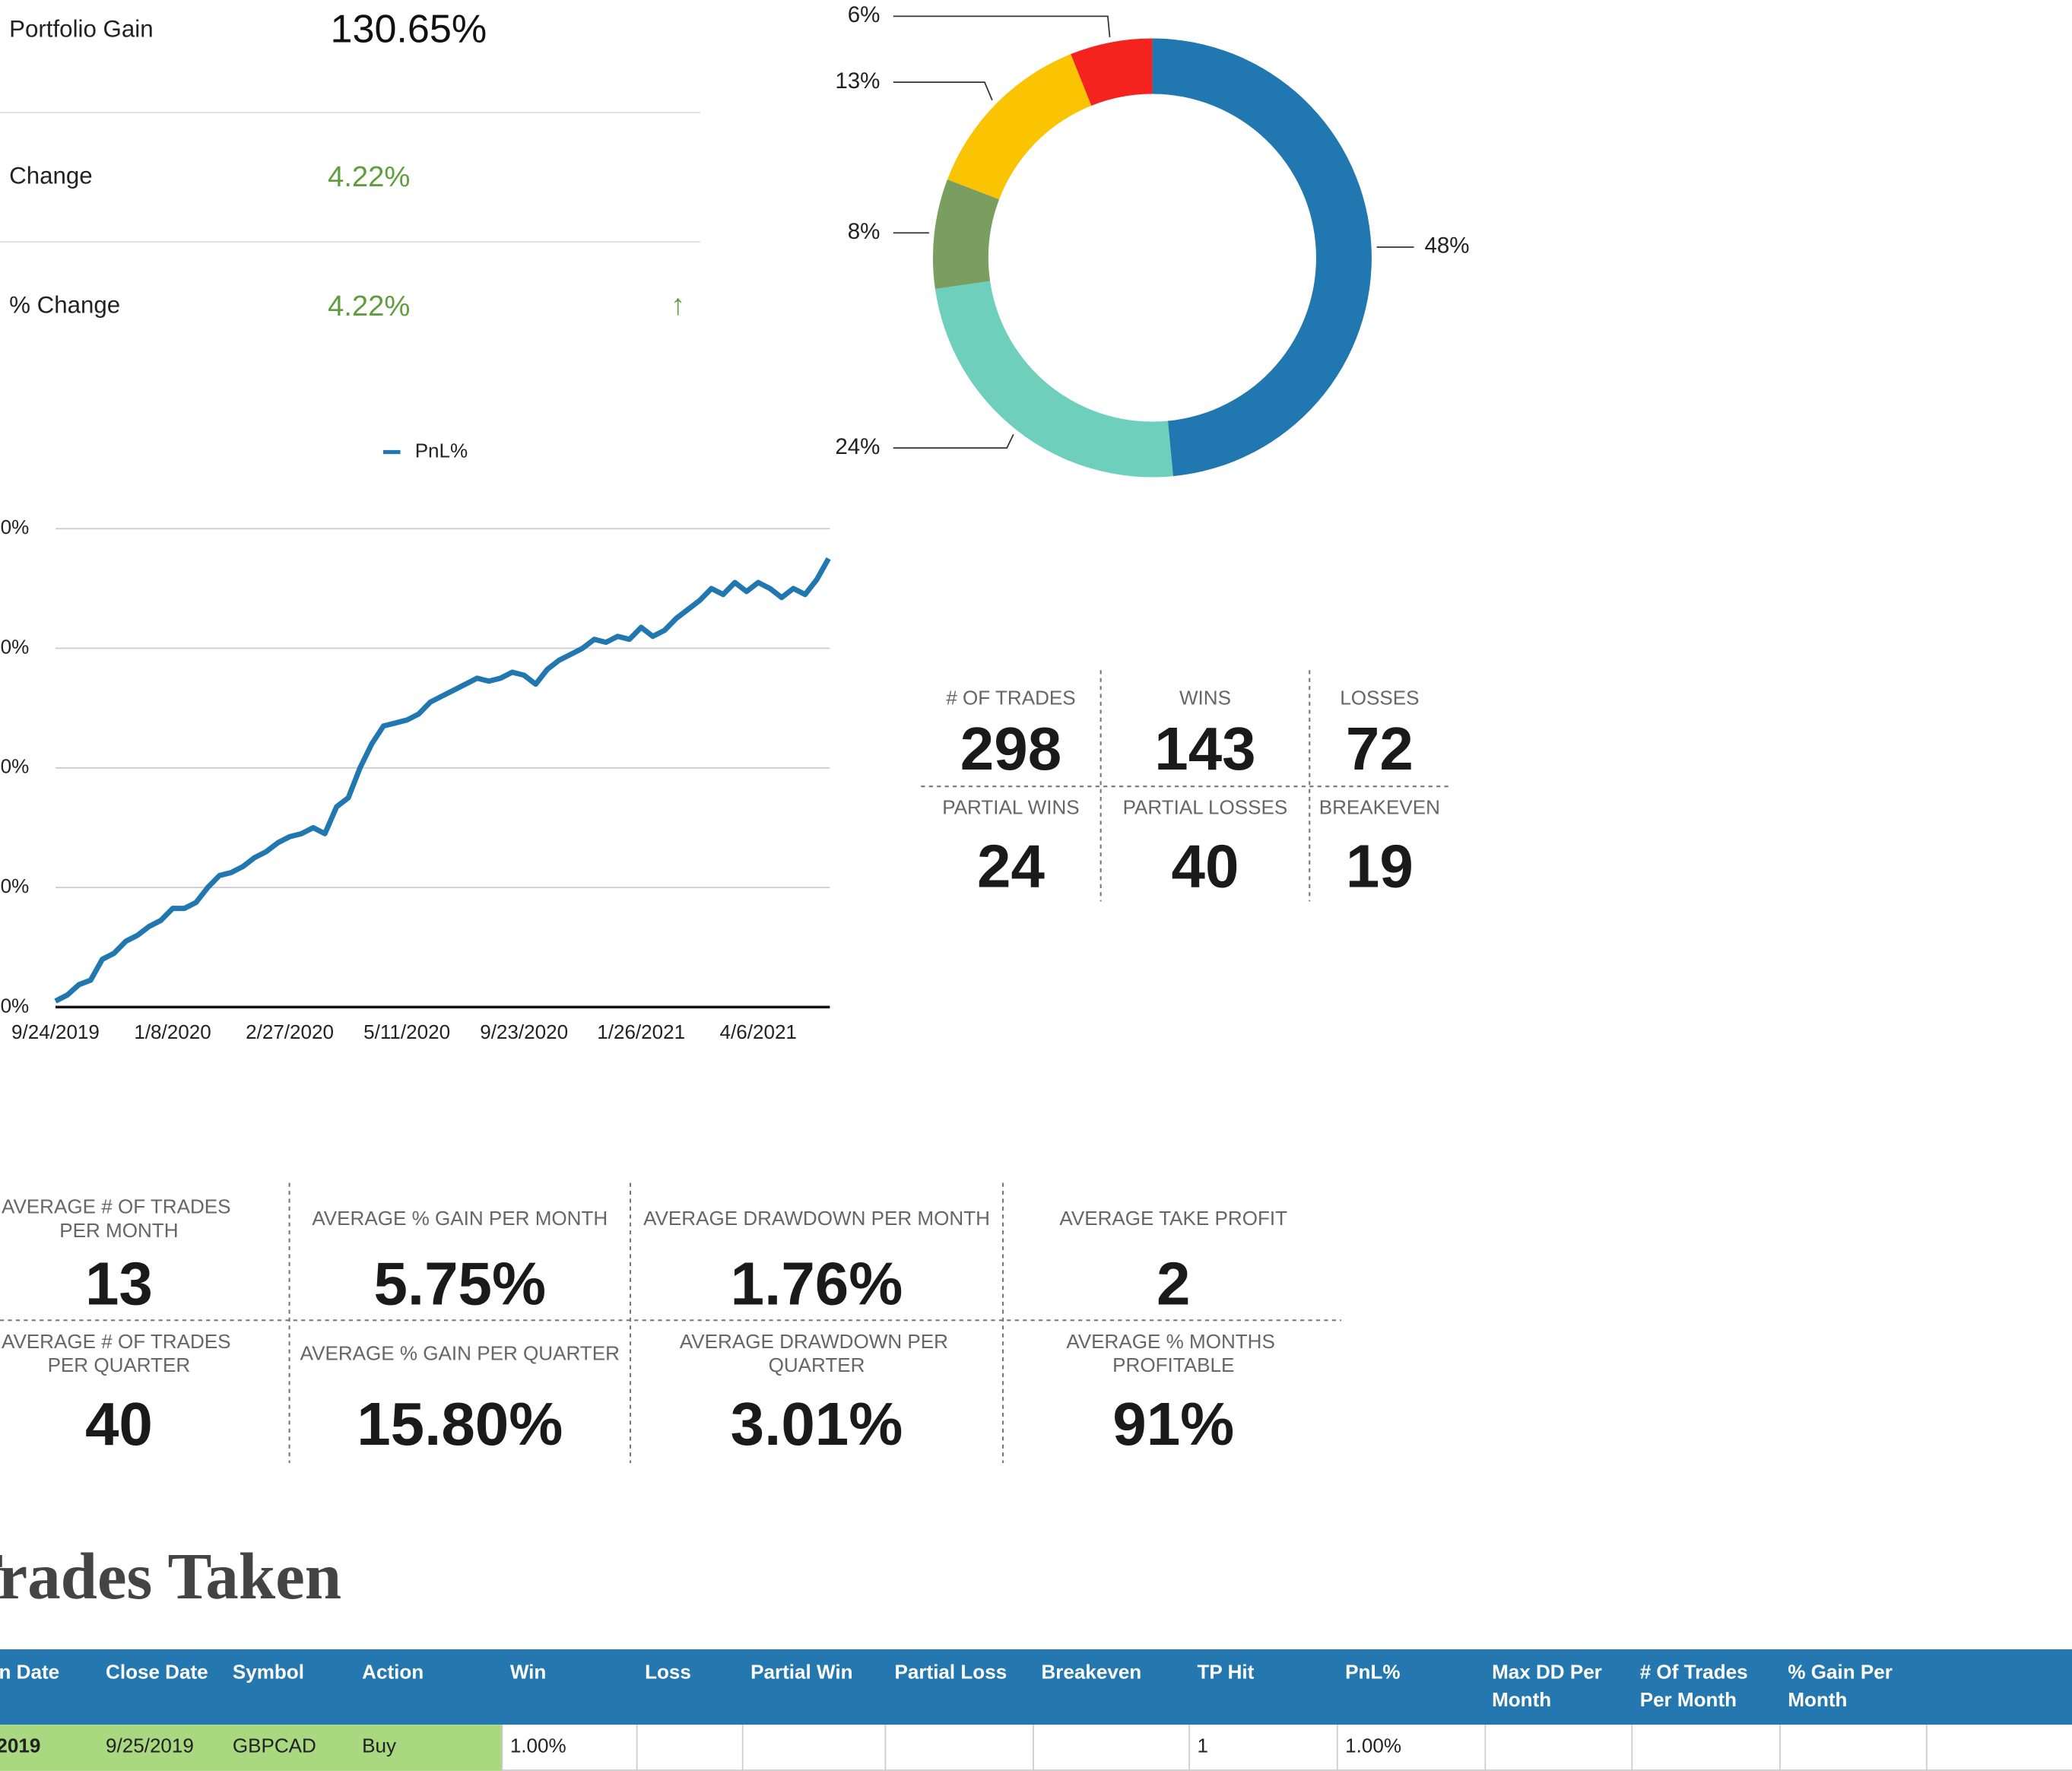  I want to click on x-tick-label: 4/6/2021, so click(758, 1031).